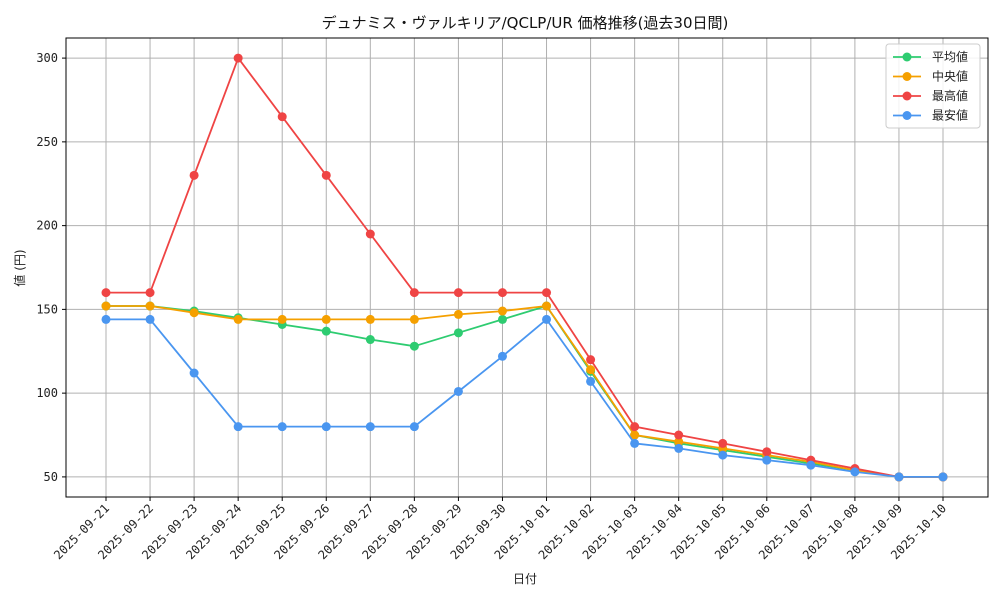  Describe the element at coordinates (51, 477) in the screenshot. I see `y-tick-label: 50` at that location.